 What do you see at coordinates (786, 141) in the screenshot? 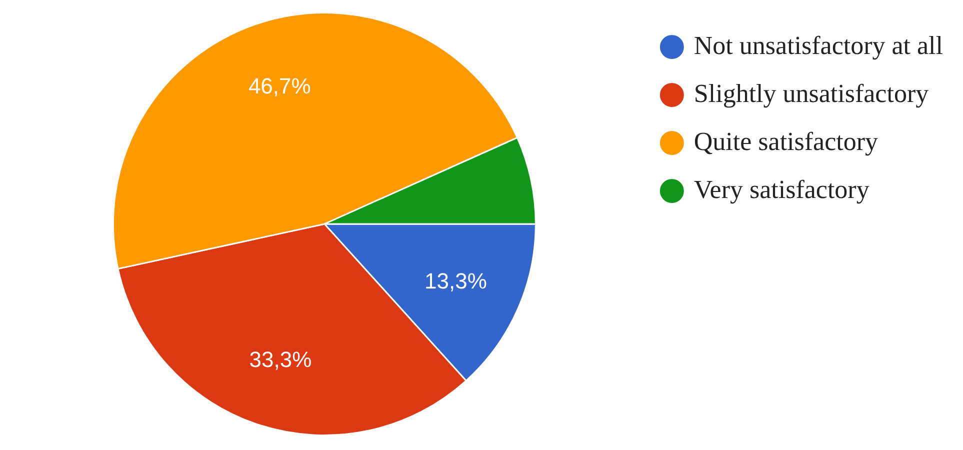
I see `legend-label: Quite satisfactory` at bounding box center [786, 141].